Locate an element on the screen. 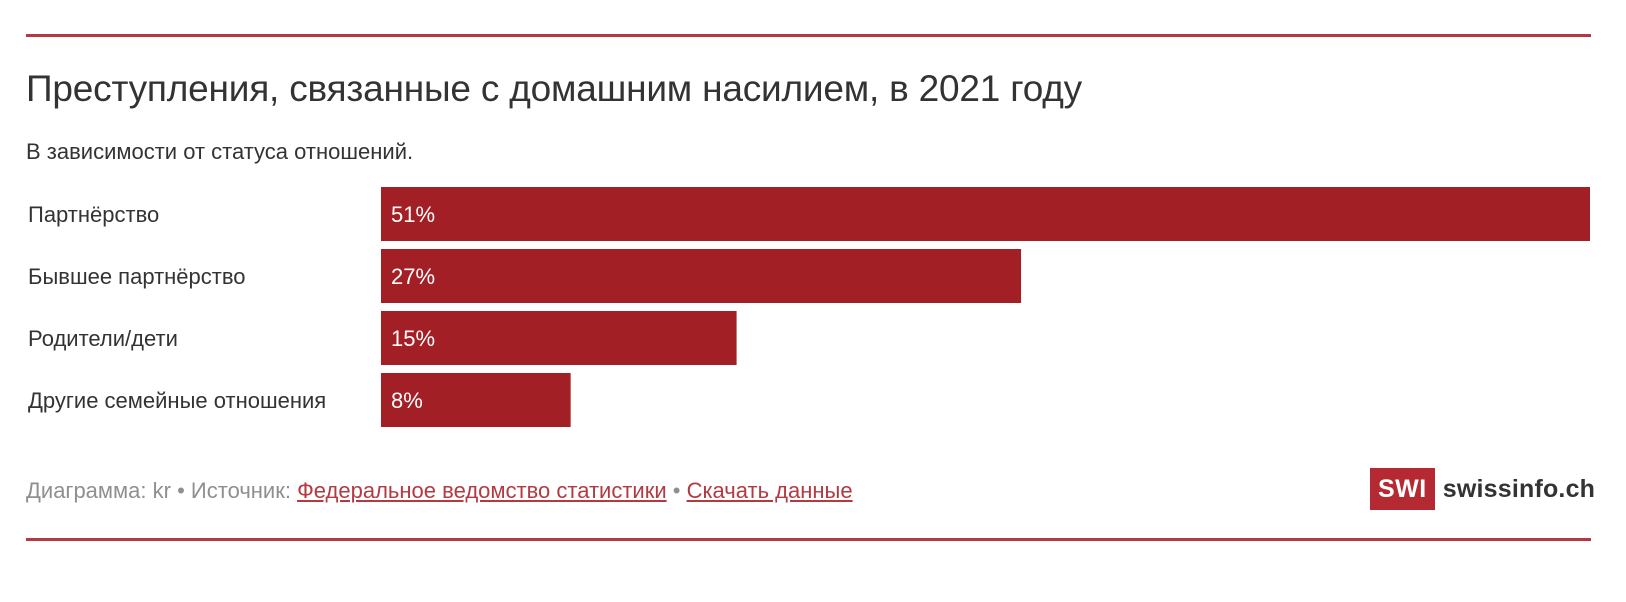  bar-value-label: 51% is located at coordinates (413, 214).